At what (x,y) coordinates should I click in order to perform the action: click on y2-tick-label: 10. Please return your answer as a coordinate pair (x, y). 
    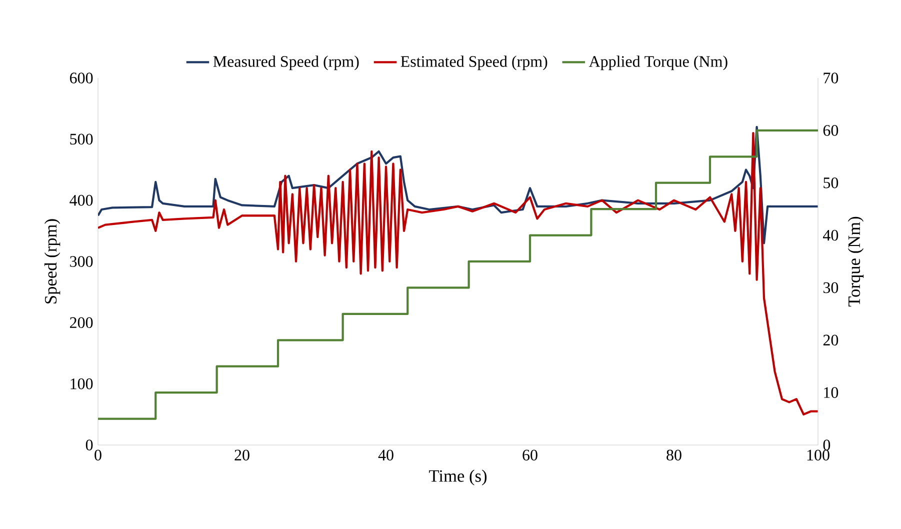
    Looking at the image, I should click on (831, 392).